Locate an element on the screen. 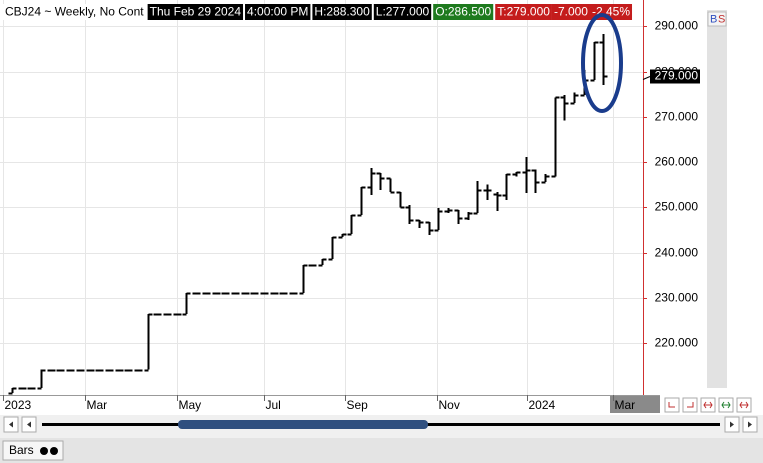  b-icon: B is located at coordinates (713, 19).